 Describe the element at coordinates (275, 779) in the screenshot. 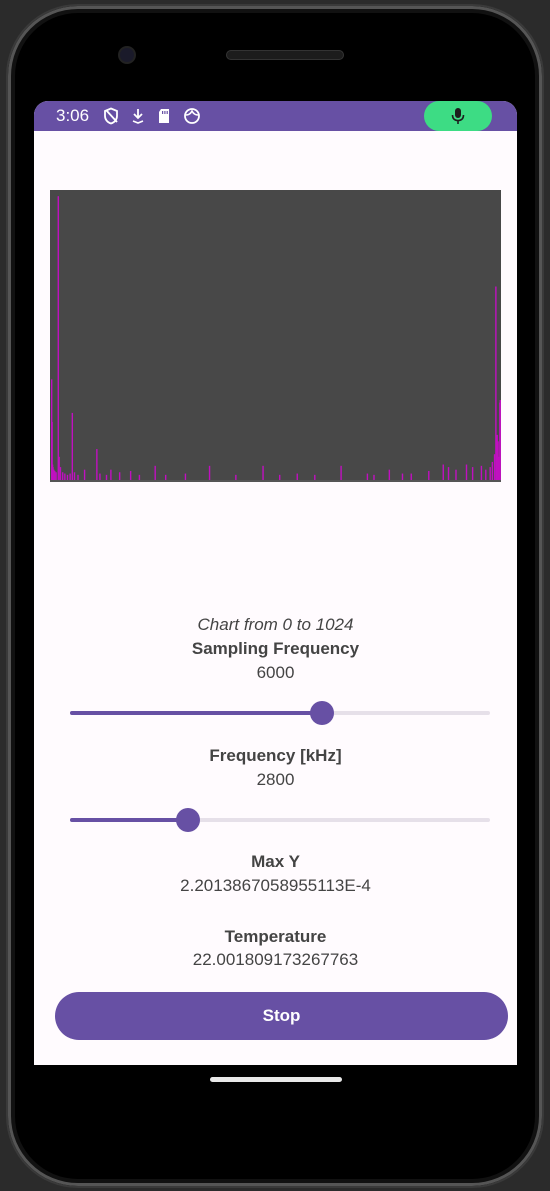

I see `frequency-value: 2800` at that location.